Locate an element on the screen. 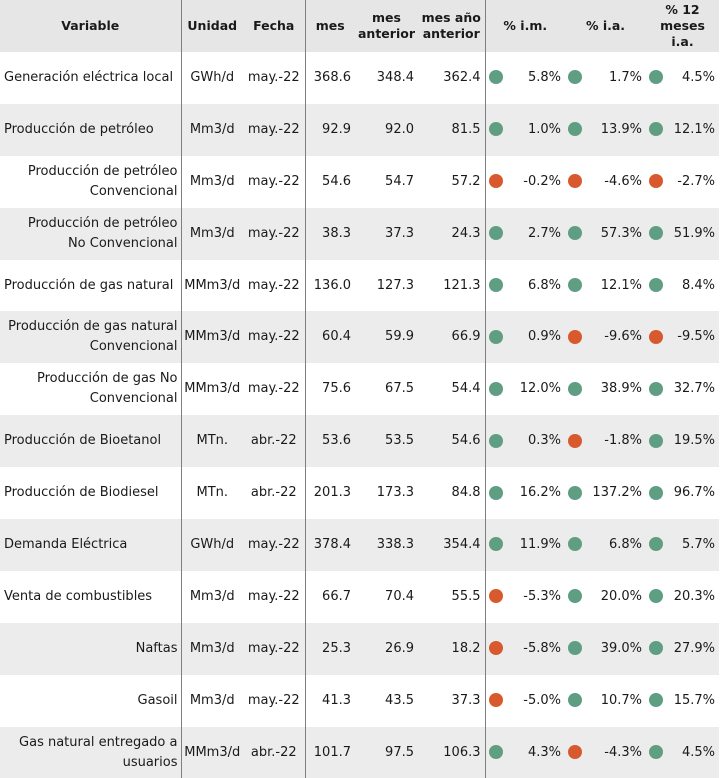 The width and height of the screenshot is (720, 778). variable-cell: Demanda Eléctrica is located at coordinates (91, 545).